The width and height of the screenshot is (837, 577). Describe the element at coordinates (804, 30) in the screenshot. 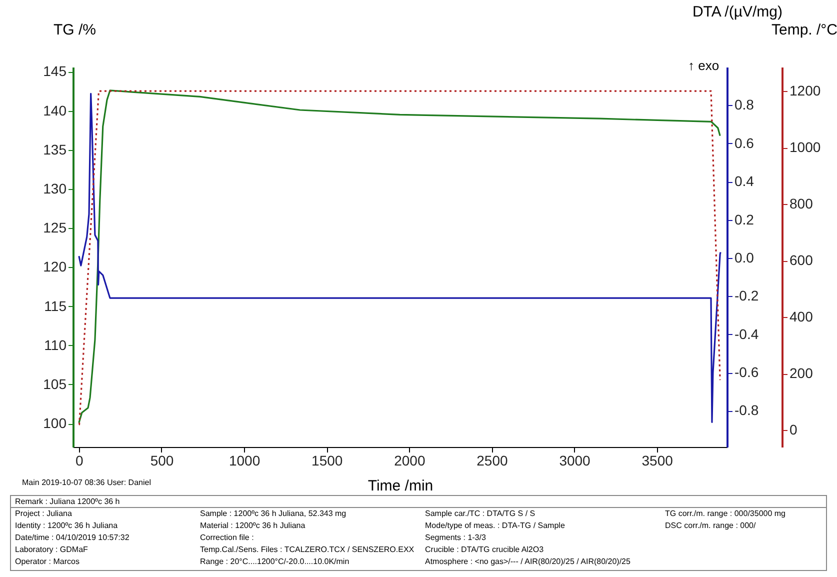

I see `y3-axis-title: Temp. /°C` at that location.